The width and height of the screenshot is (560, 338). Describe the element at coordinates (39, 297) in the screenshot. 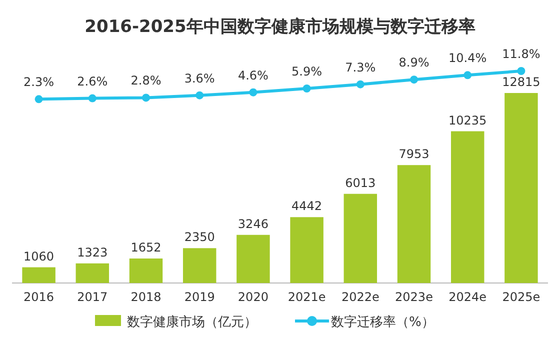

I see `x-tick-label: 2016` at that location.